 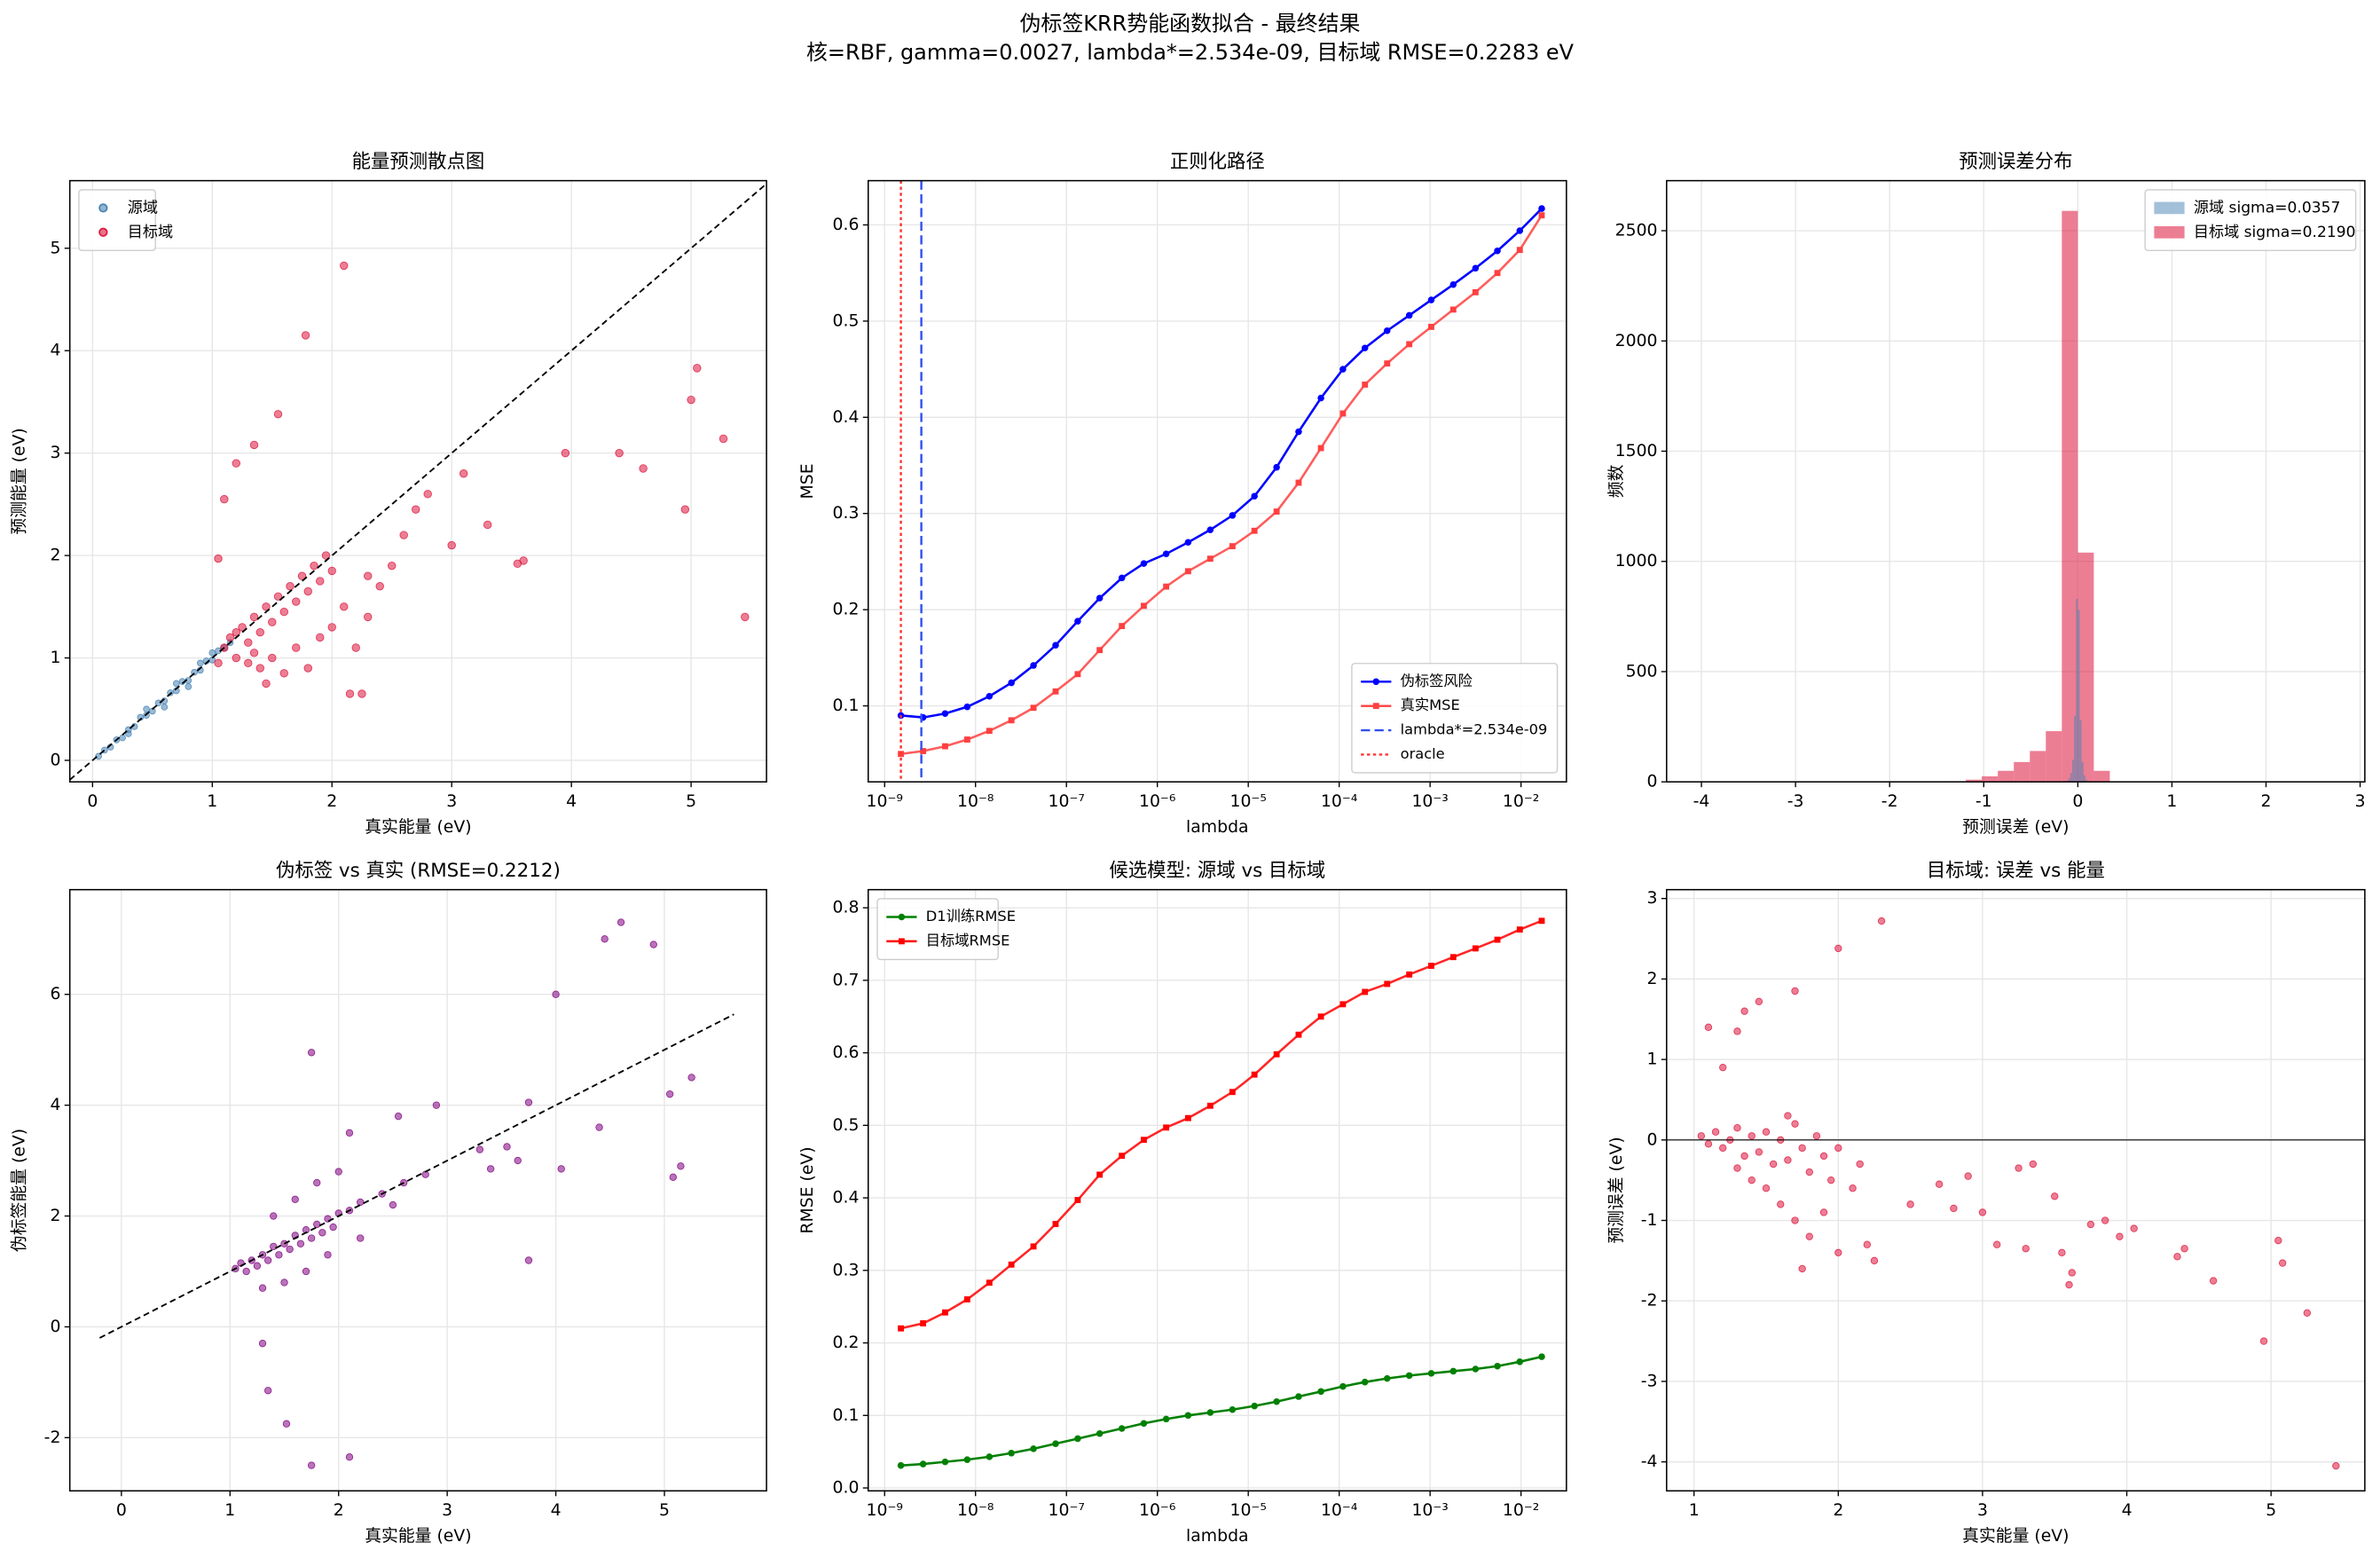 What do you see at coordinates (807, 1189) in the screenshot?
I see `y-axis-label: RMSE (eV)` at bounding box center [807, 1189].